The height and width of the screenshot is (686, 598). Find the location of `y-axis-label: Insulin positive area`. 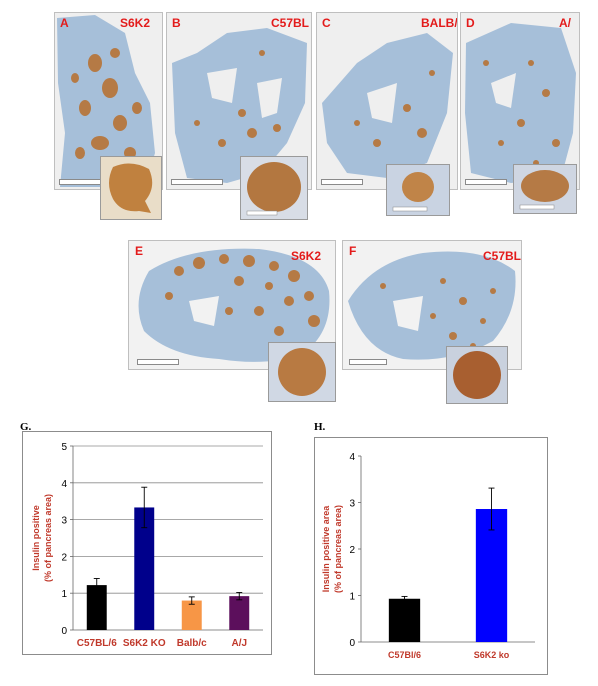

y-axis-label: Insulin positive area is located at coordinates (326, 549).